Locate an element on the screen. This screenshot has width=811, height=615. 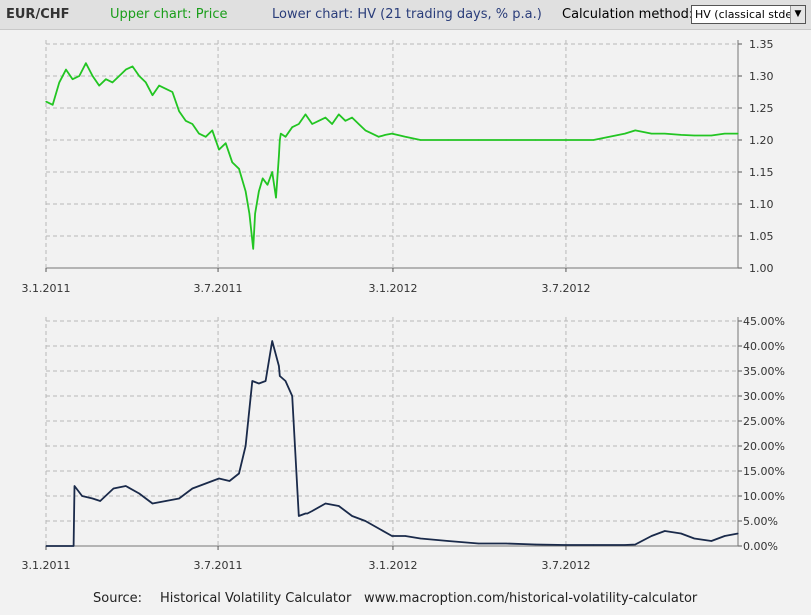
hv-y-tick-label: 30.00% is located at coordinates (764, 396).